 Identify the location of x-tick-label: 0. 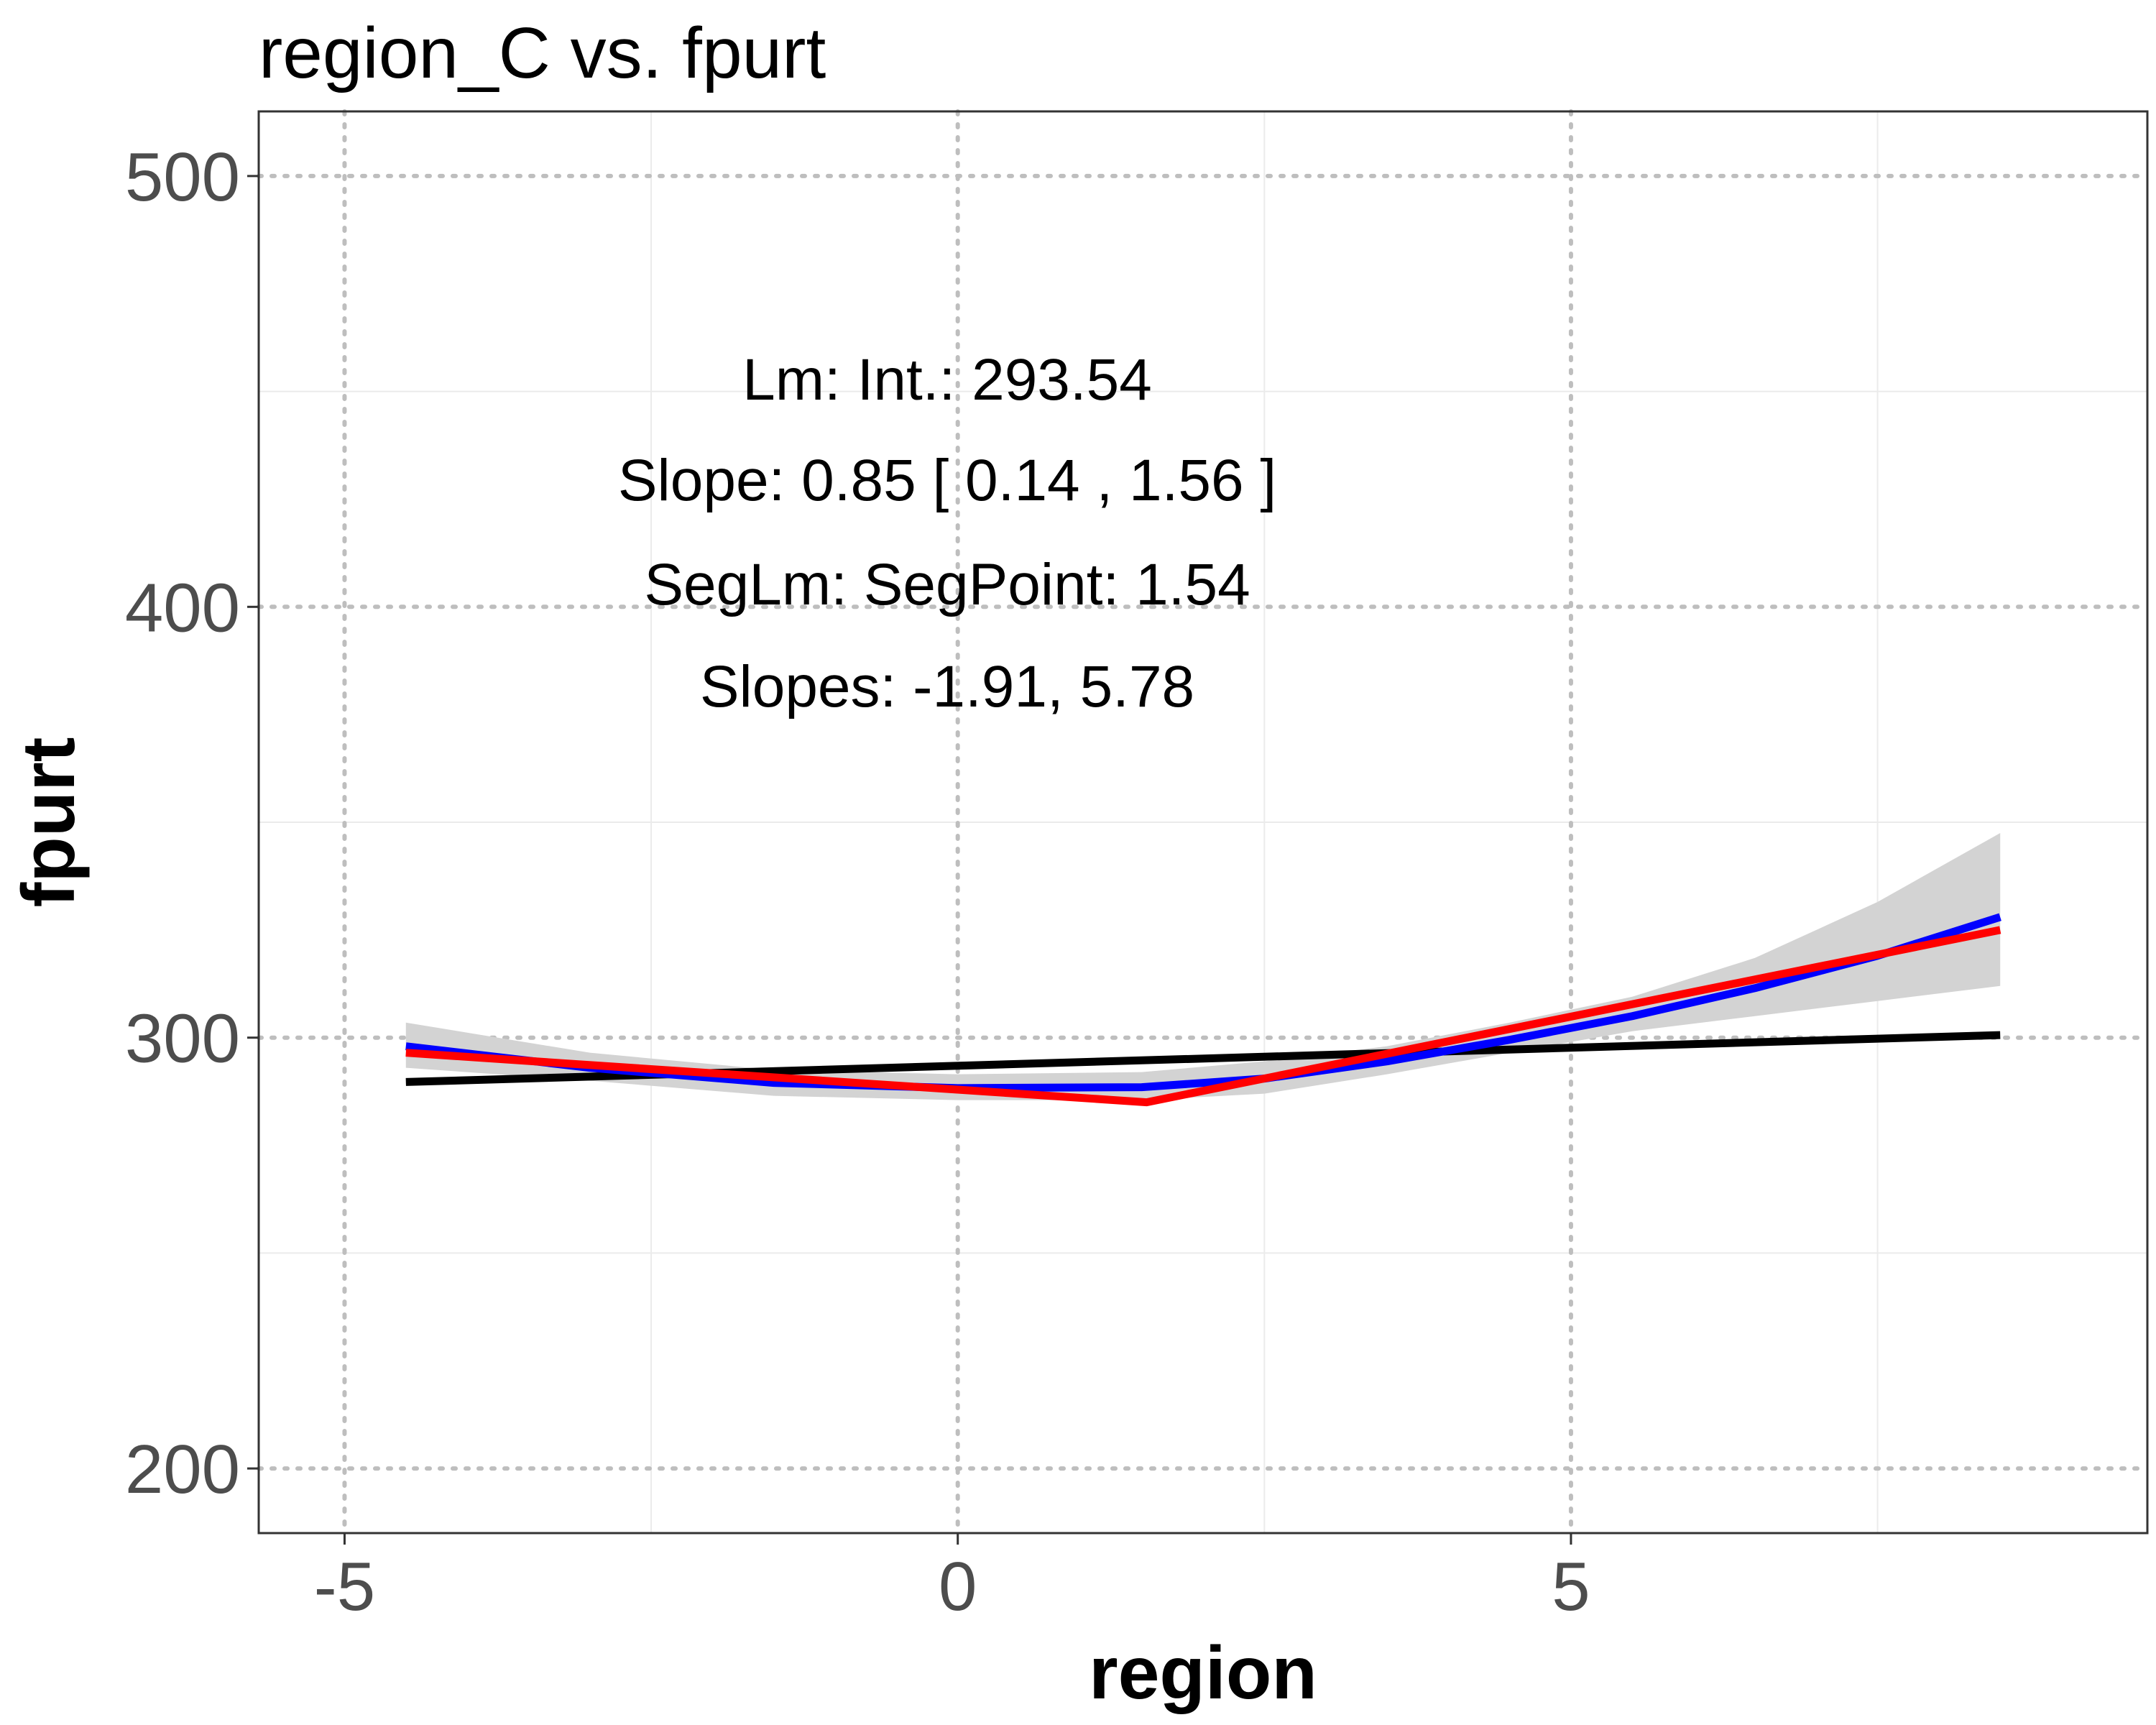
(958, 1586).